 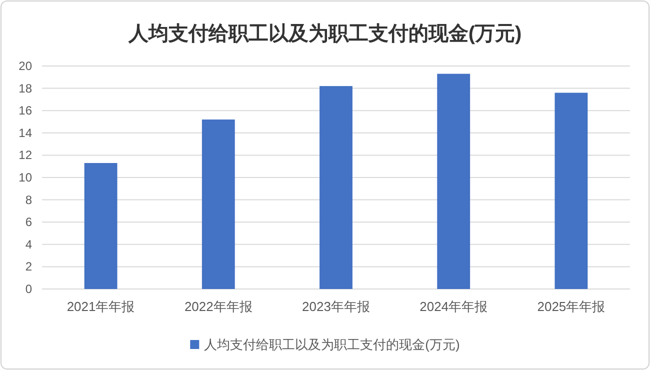 What do you see at coordinates (25, 111) in the screenshot?
I see `y-tick-label: 16` at bounding box center [25, 111].